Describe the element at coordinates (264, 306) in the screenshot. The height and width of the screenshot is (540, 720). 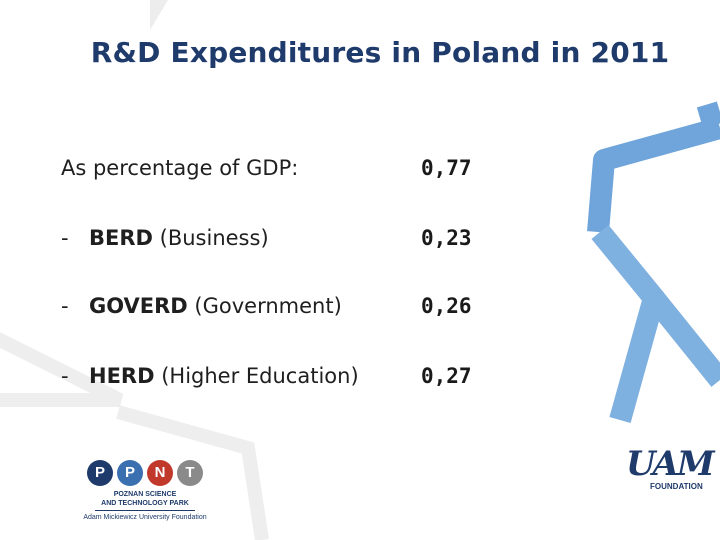
I see `row-description: (Government)` at that location.